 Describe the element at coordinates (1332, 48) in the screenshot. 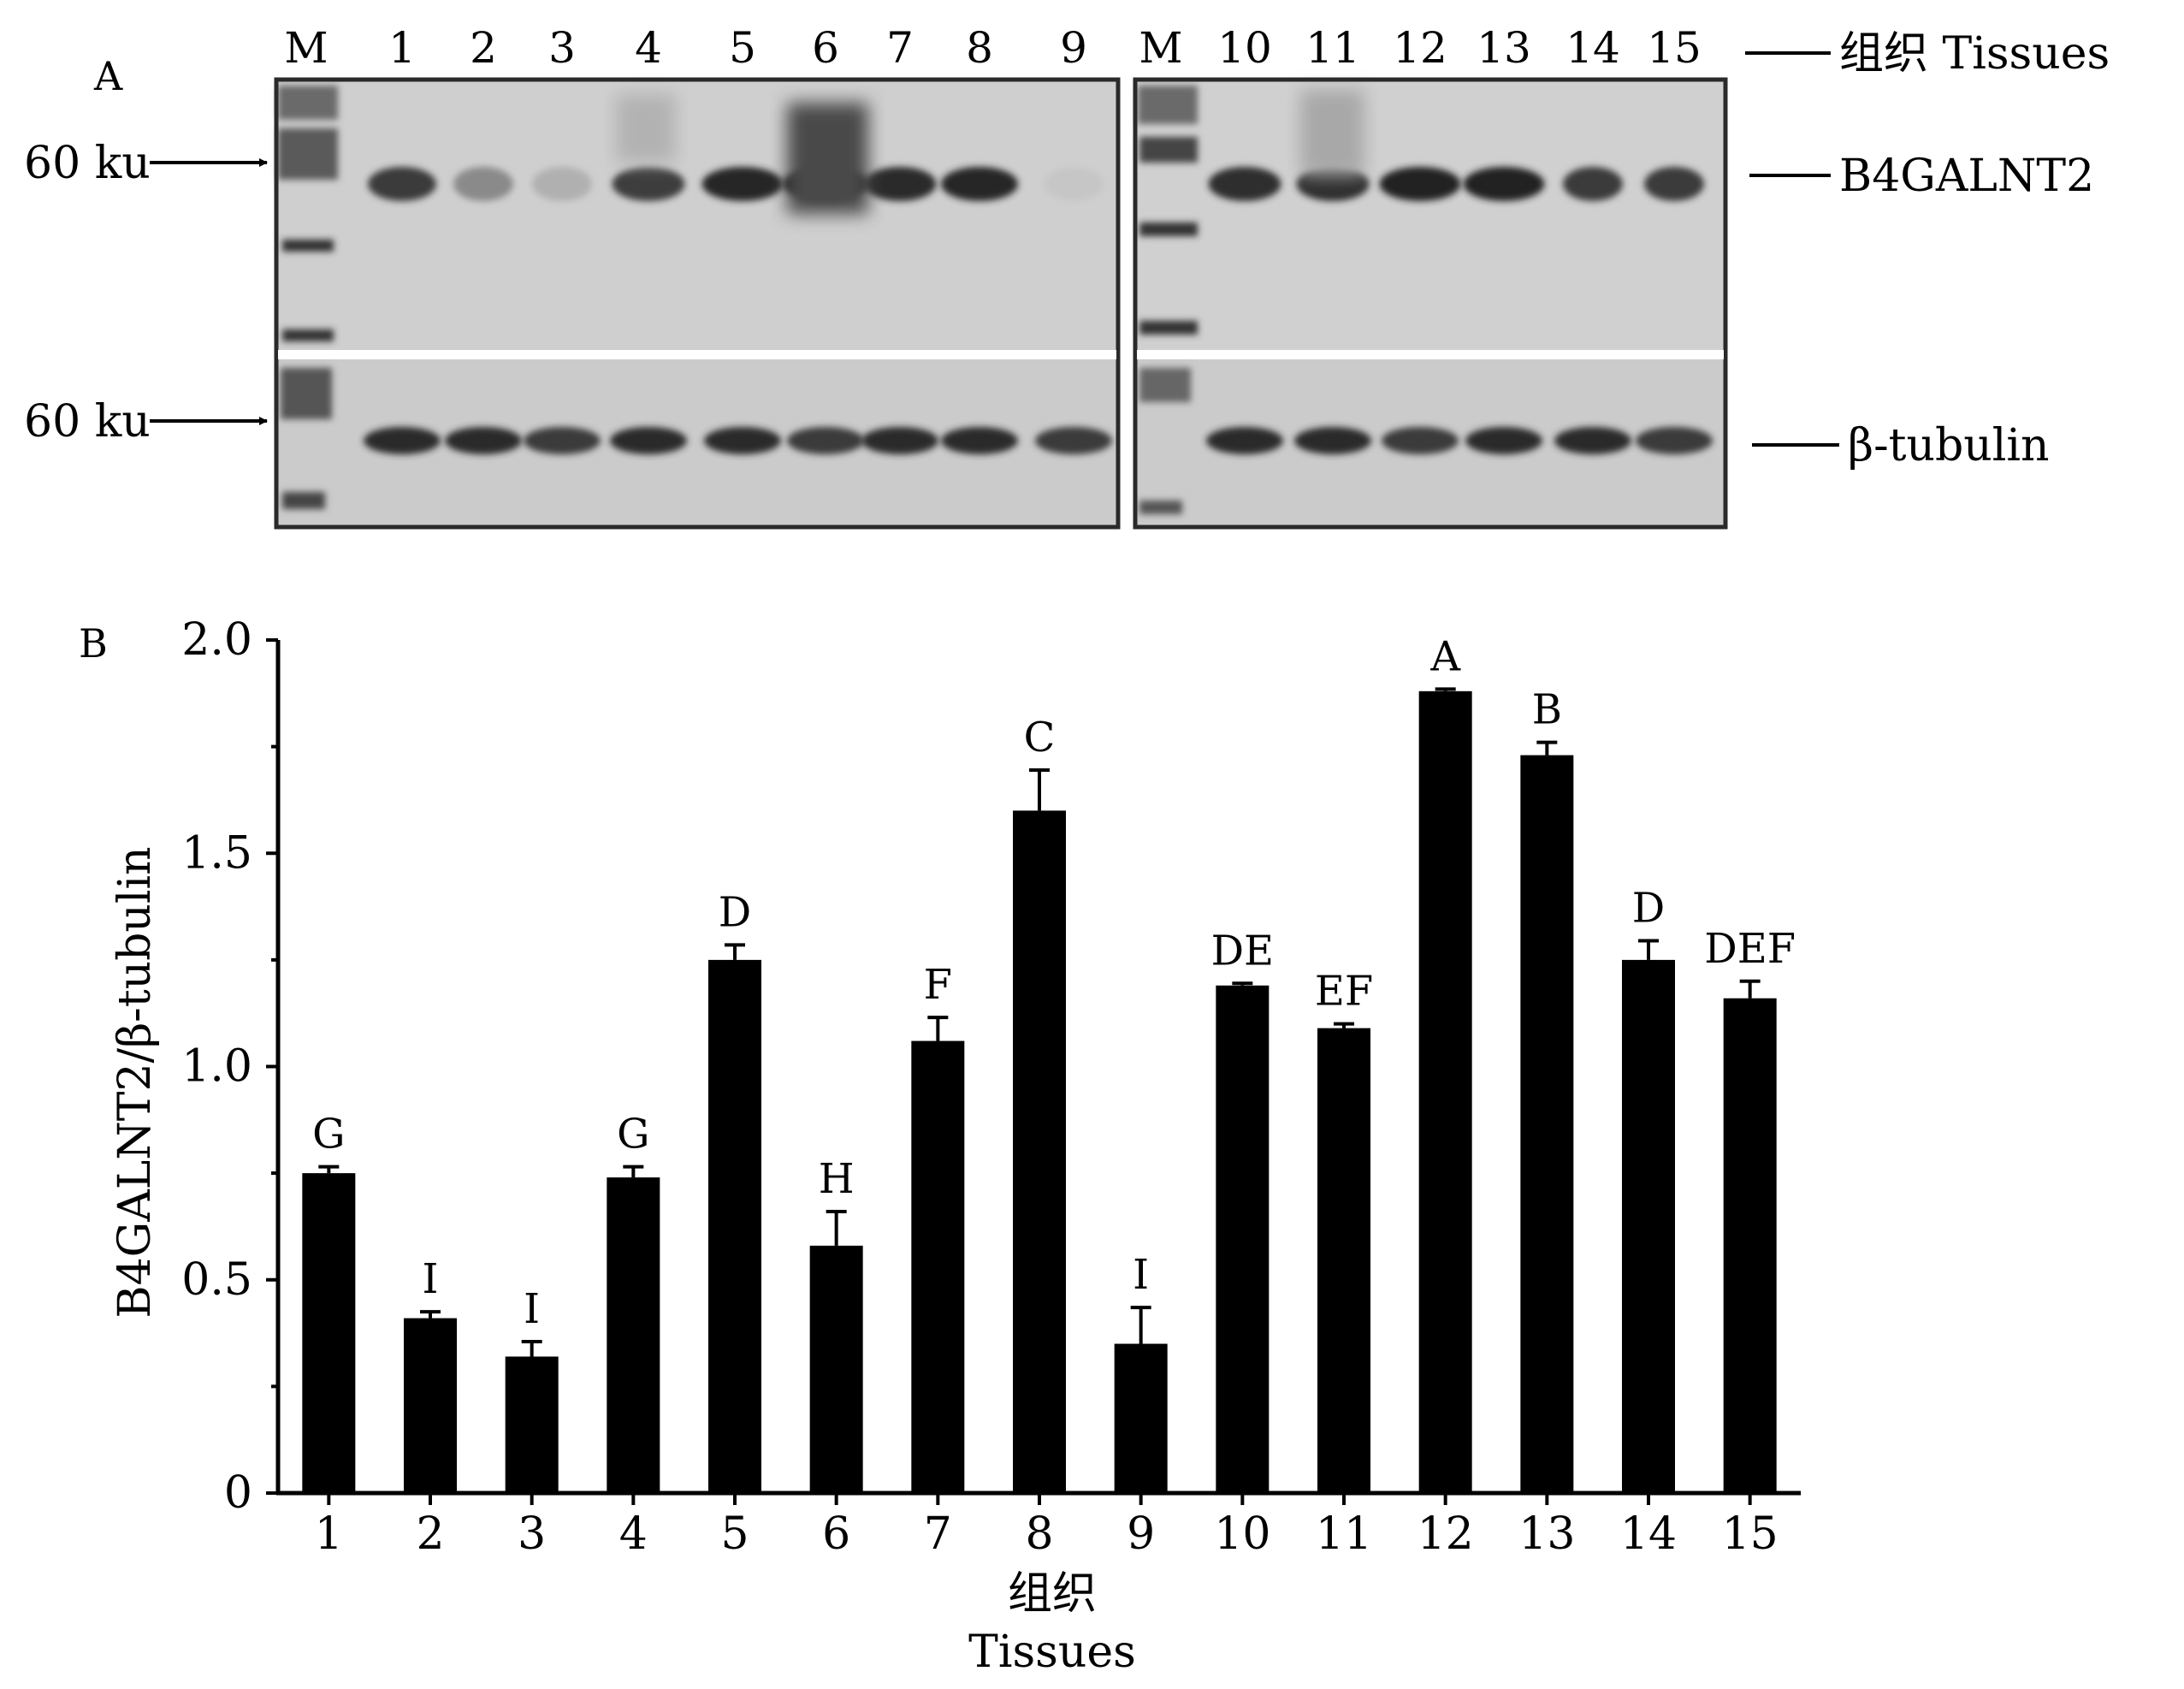

I see `lane-label: 11` at that location.